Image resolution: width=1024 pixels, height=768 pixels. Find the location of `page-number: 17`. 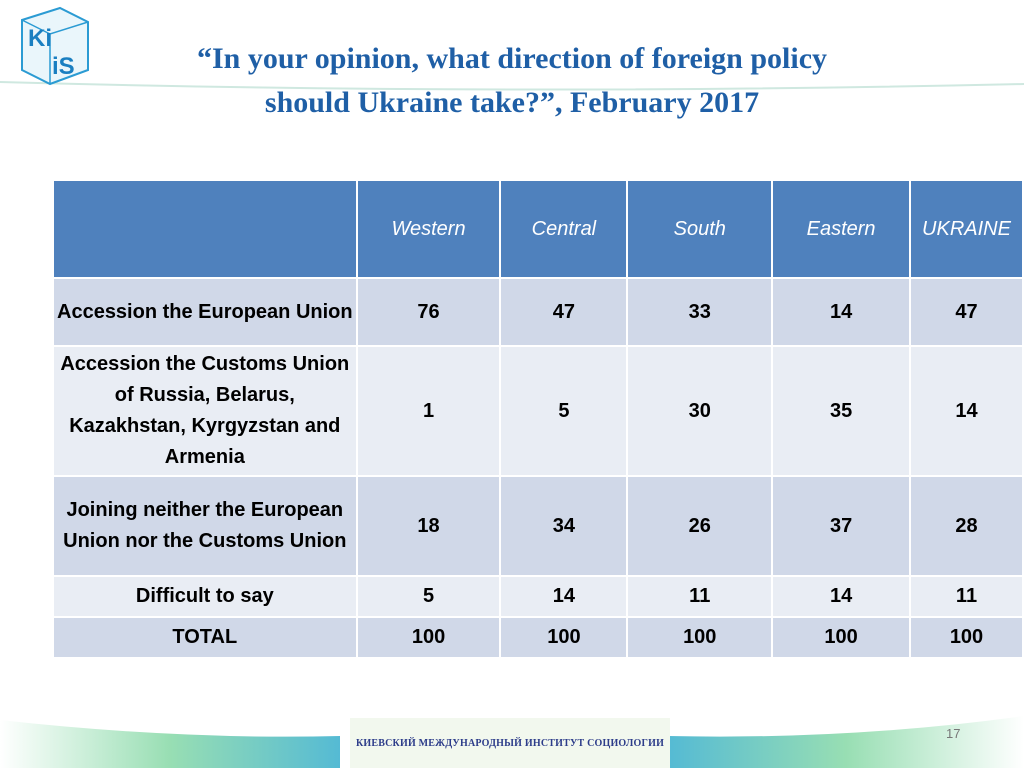

page-number: 17 is located at coordinates (953, 733).